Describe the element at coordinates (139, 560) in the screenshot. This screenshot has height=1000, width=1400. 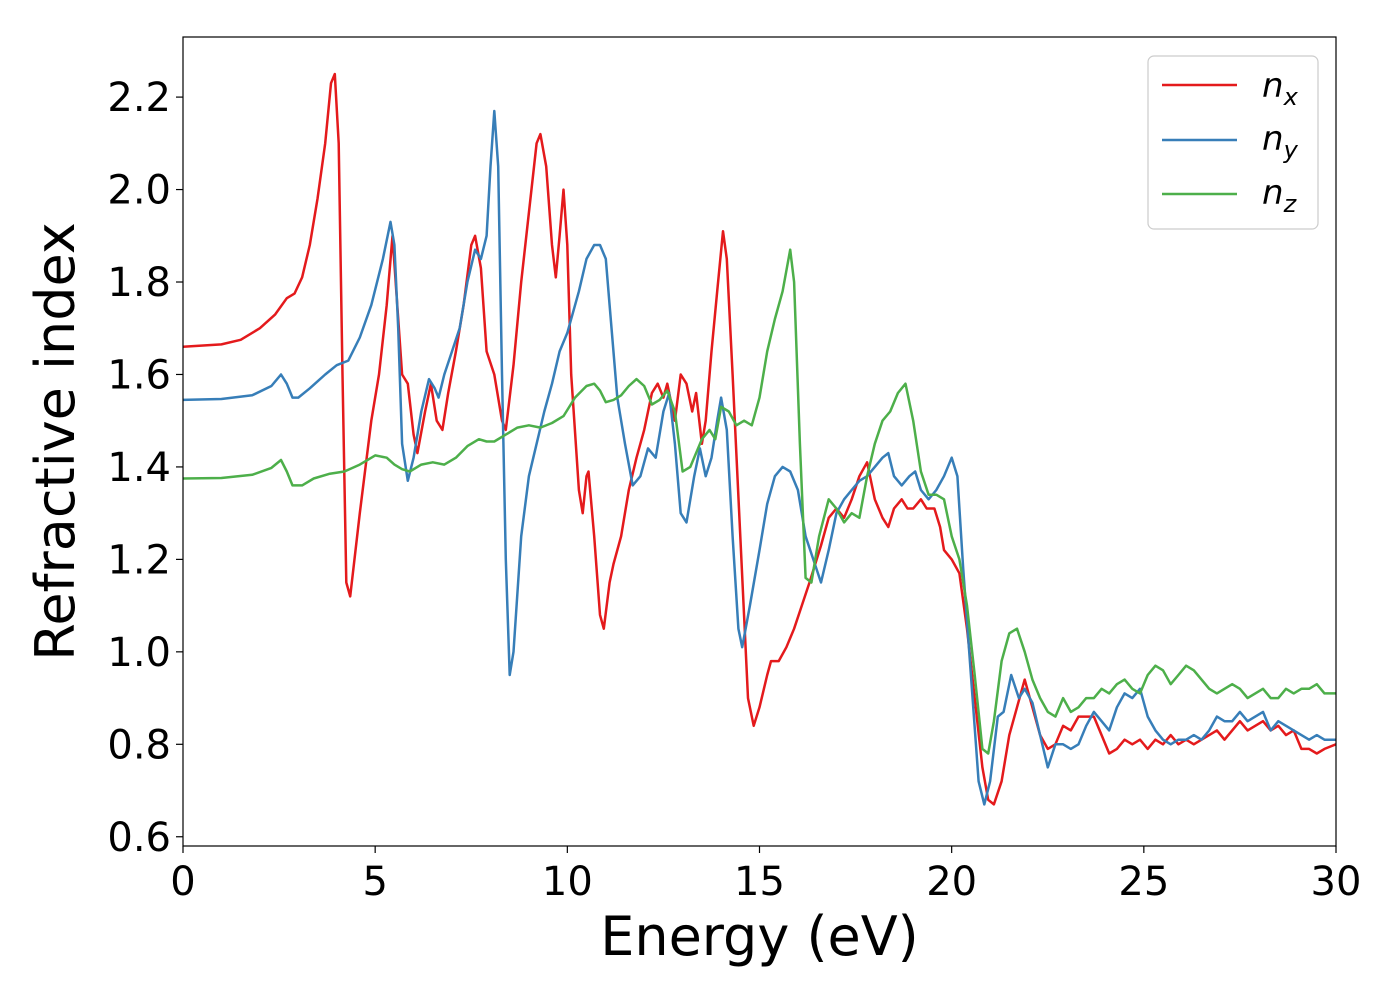
I see `y-tick-label: 1.2` at that location.